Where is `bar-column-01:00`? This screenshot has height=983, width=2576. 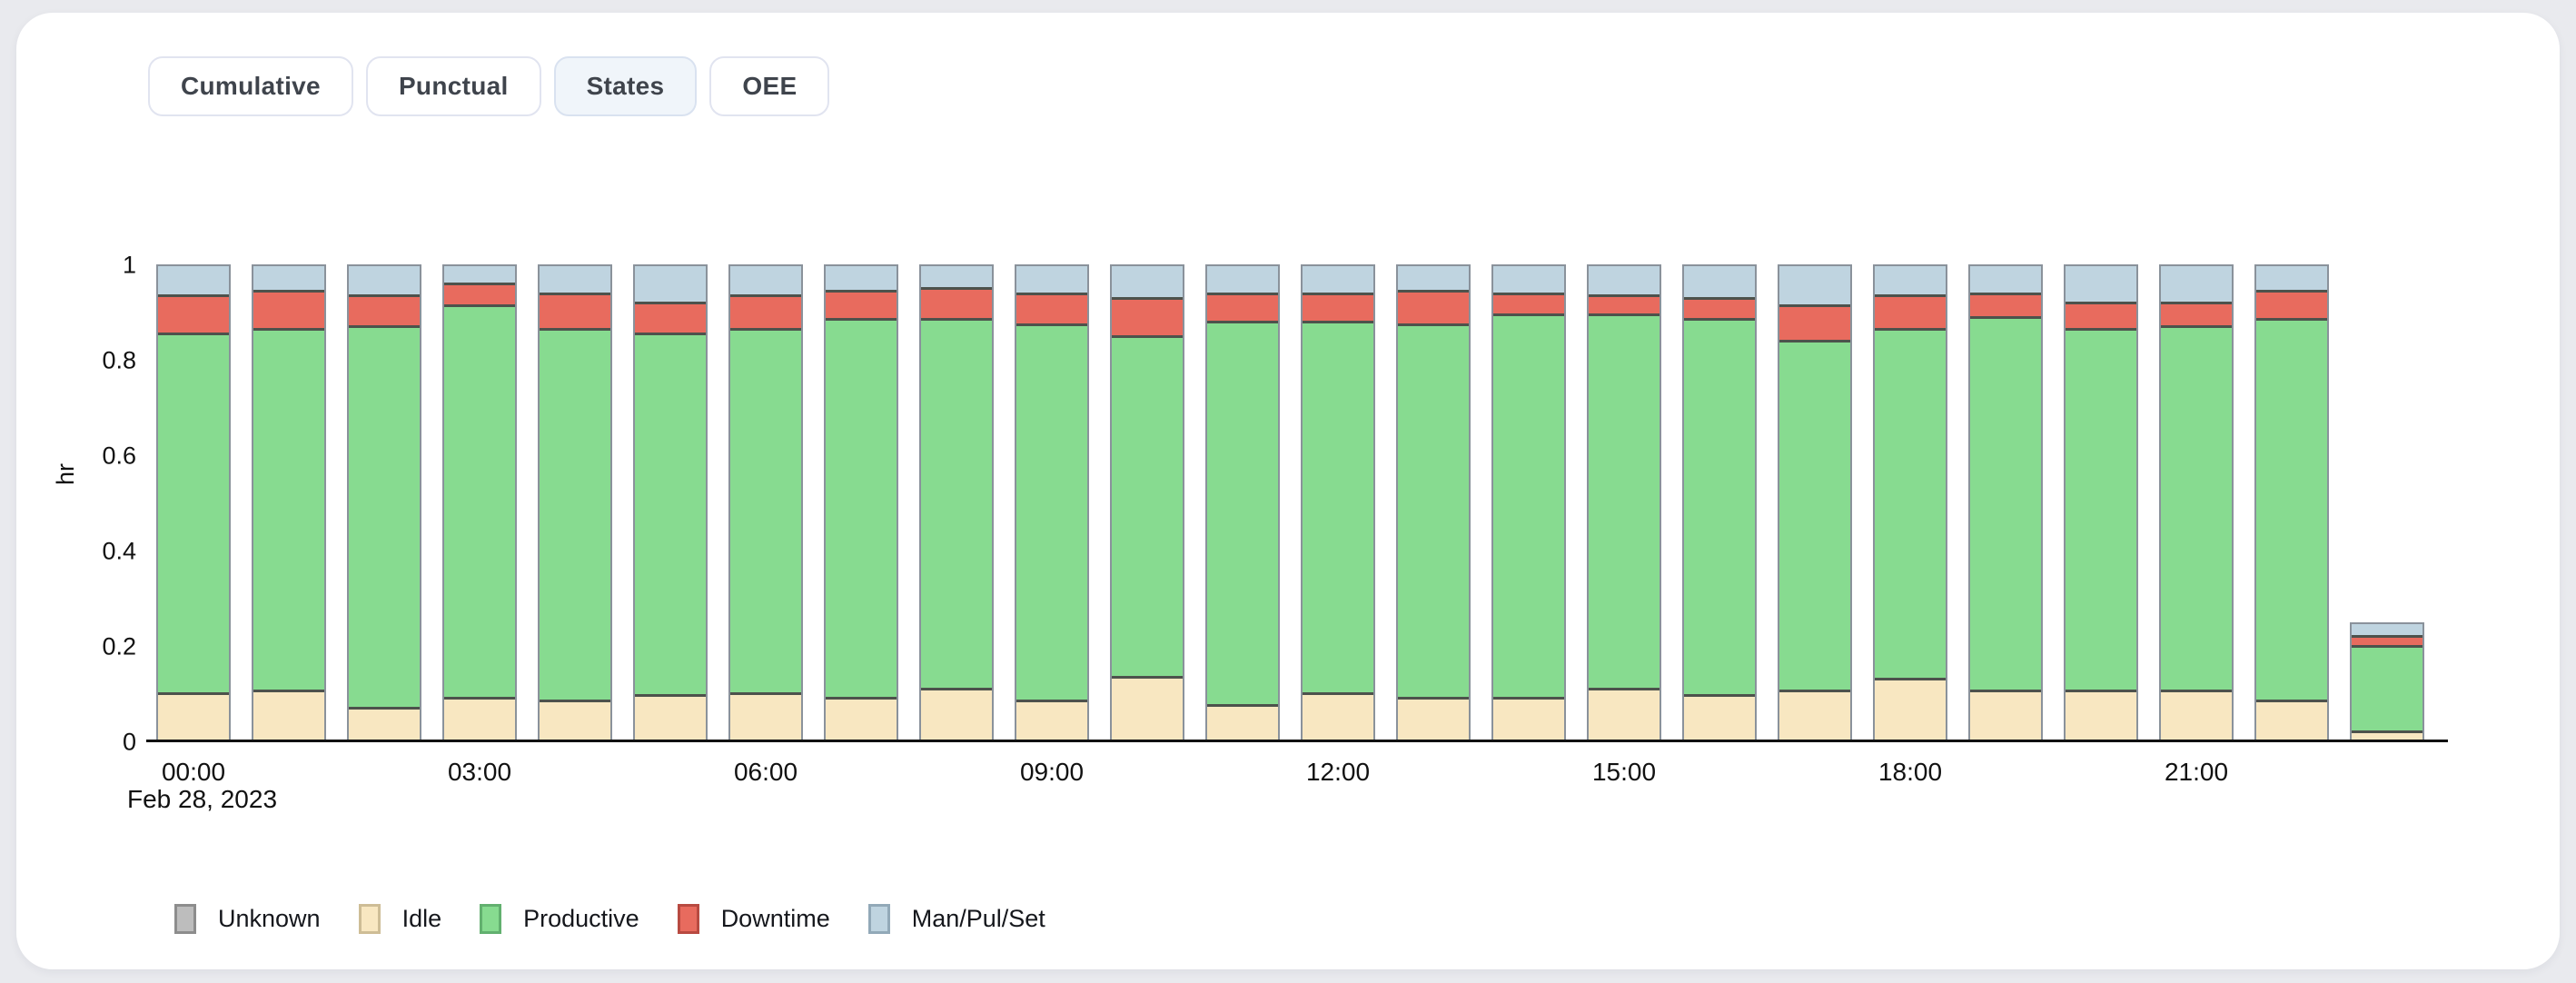 bar-column-01:00 is located at coordinates (289, 502).